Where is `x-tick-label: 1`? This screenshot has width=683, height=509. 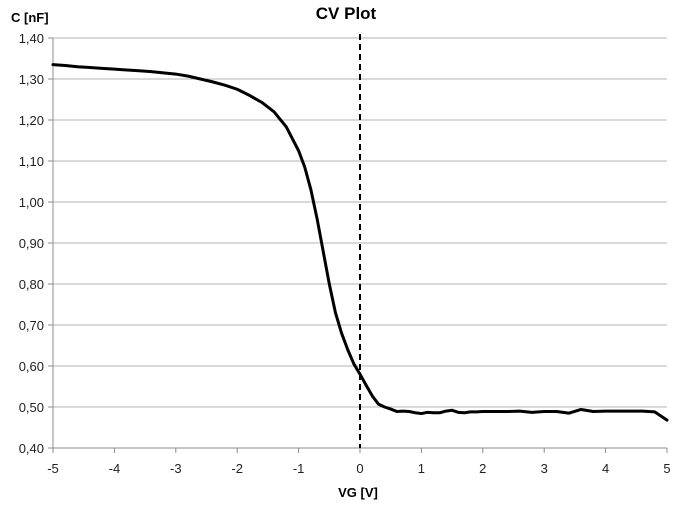 x-tick-label: 1 is located at coordinates (421, 468).